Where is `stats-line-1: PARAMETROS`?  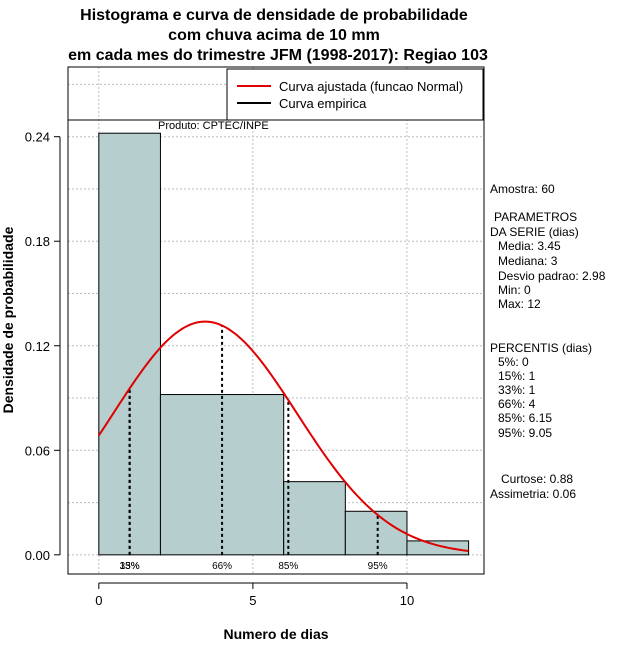
stats-line-1: PARAMETROS is located at coordinates (535, 217).